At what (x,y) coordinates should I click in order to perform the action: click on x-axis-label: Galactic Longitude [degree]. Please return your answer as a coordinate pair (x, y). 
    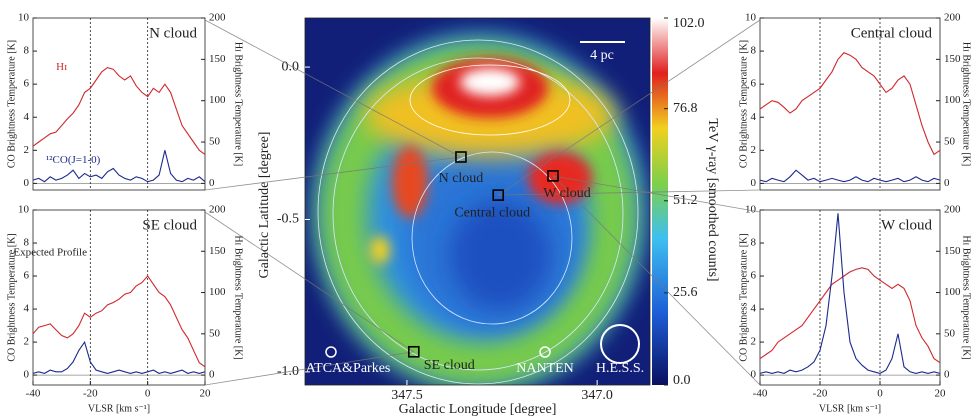
    Looking at the image, I should click on (478, 409).